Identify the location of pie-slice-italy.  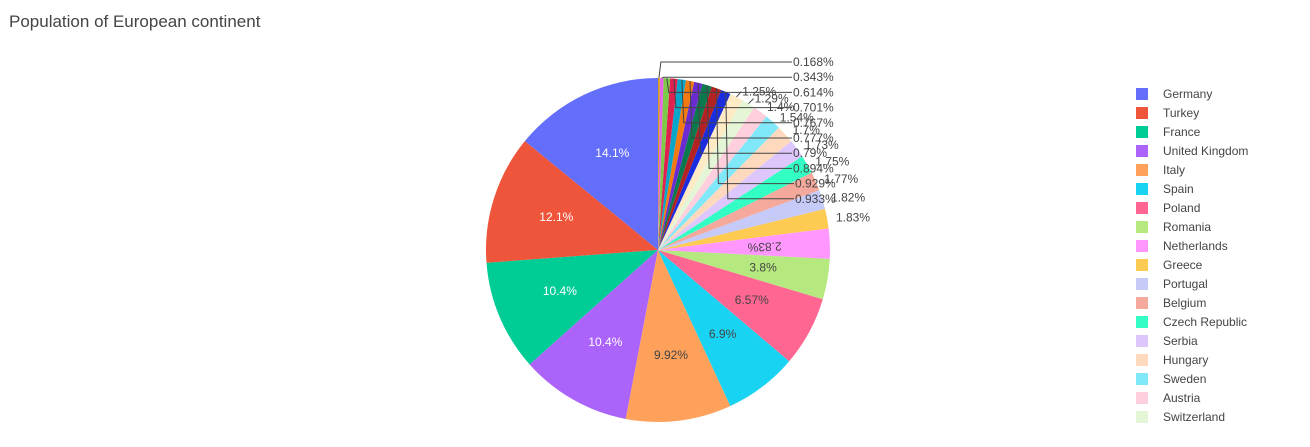
(678, 336).